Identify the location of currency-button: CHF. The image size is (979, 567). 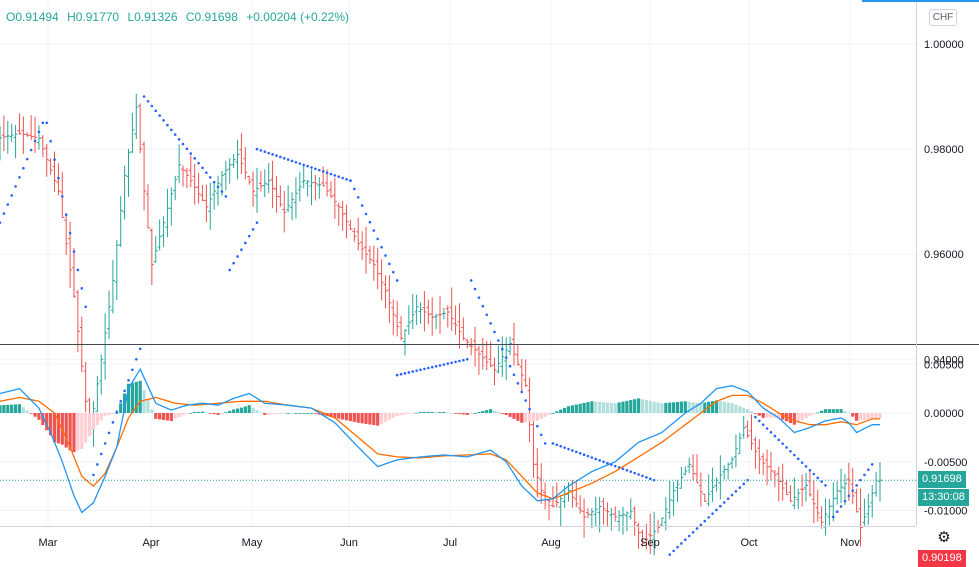
(943, 17).